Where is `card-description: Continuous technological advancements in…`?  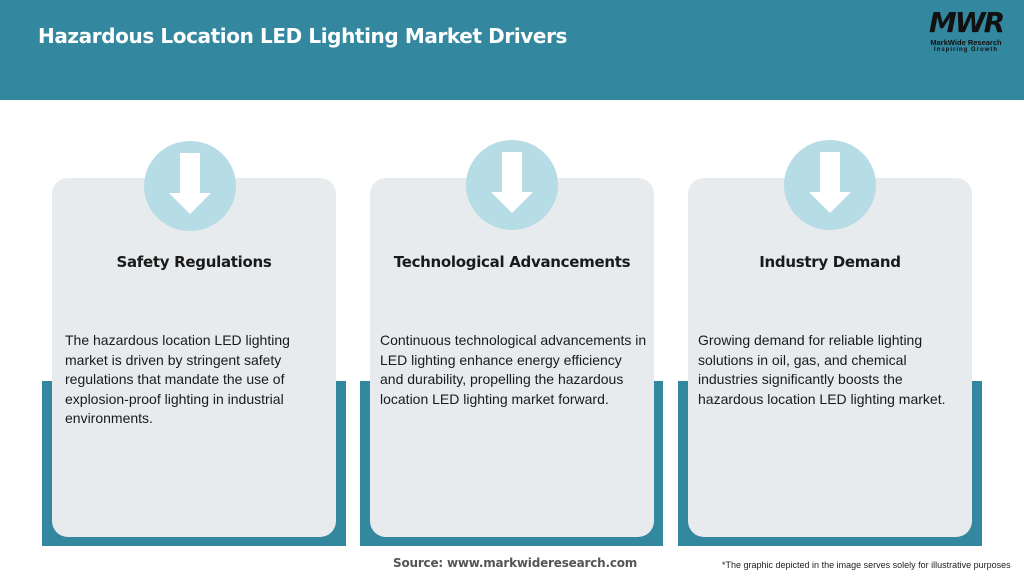
card-description: Continuous technological advancements in… is located at coordinates (513, 369).